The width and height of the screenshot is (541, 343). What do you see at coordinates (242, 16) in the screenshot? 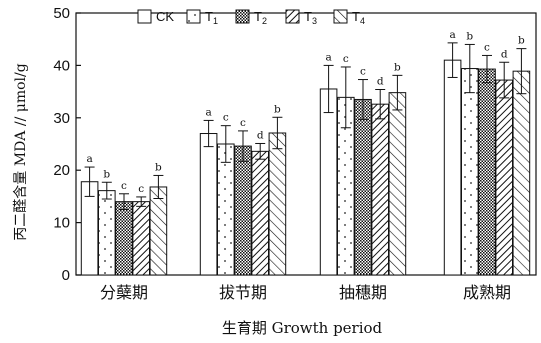
I see `legend-swatch-t2` at bounding box center [242, 16].